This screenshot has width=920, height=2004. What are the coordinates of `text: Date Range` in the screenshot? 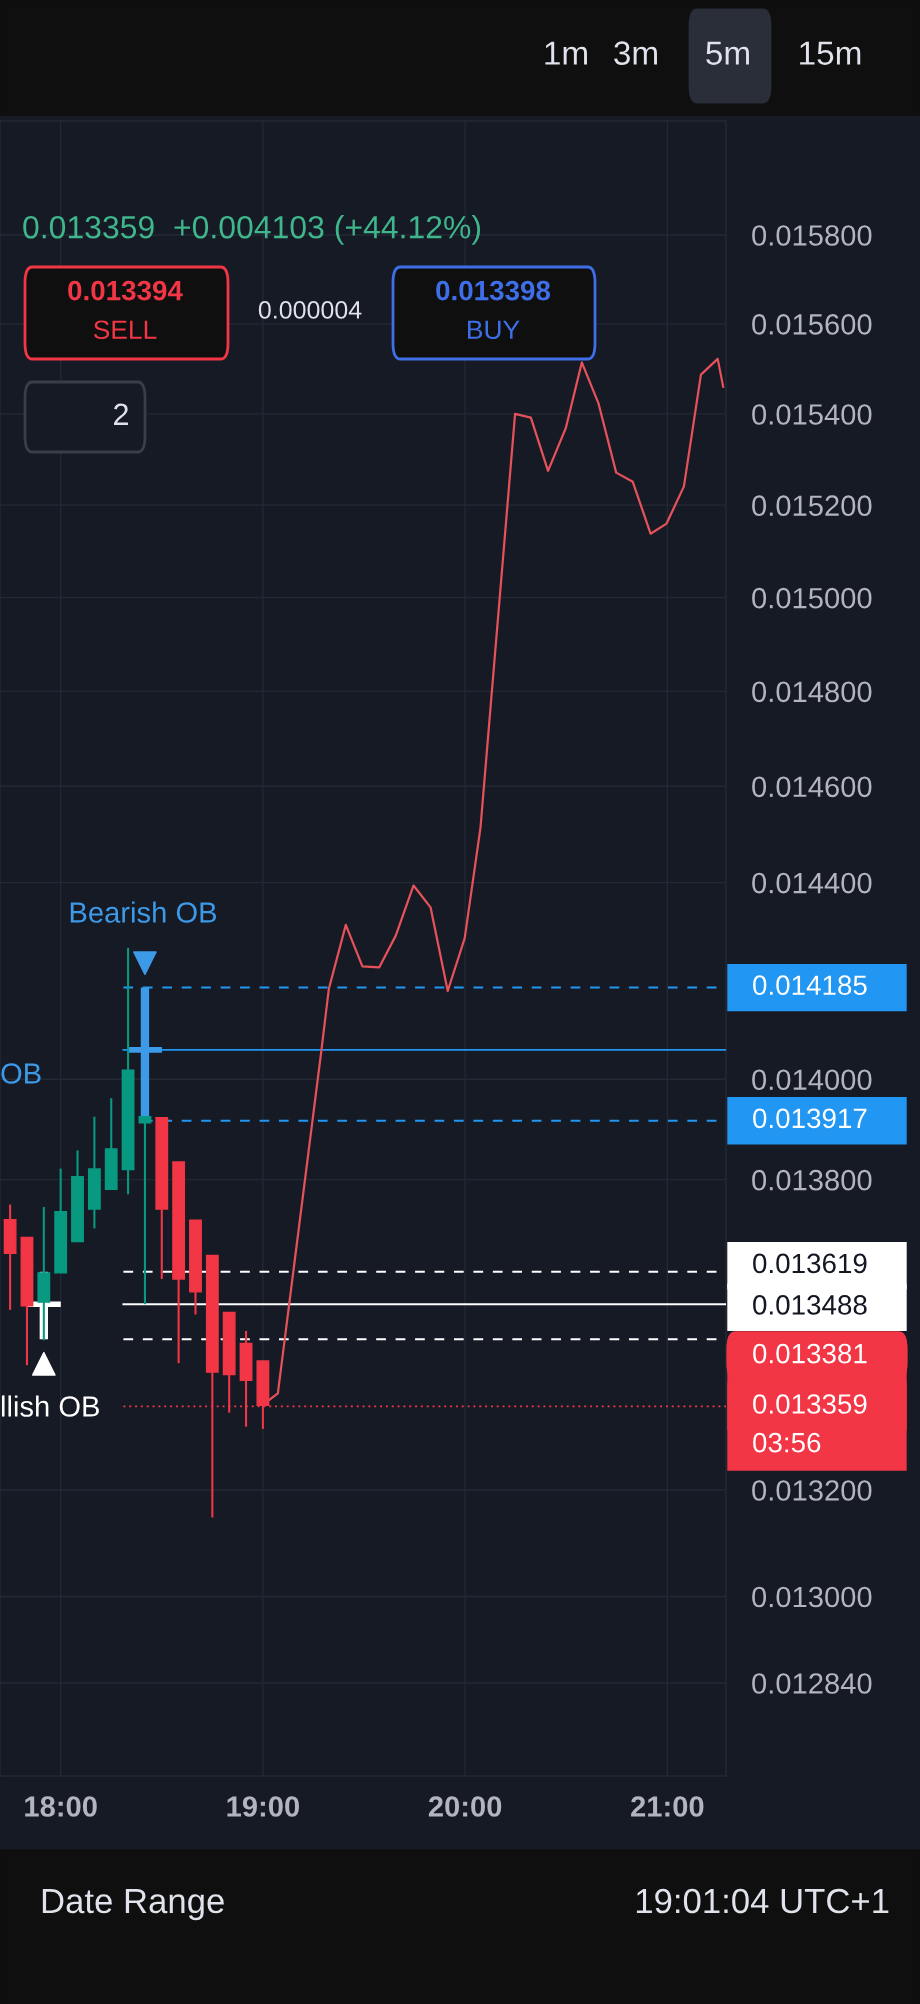 It's located at (133, 1905).